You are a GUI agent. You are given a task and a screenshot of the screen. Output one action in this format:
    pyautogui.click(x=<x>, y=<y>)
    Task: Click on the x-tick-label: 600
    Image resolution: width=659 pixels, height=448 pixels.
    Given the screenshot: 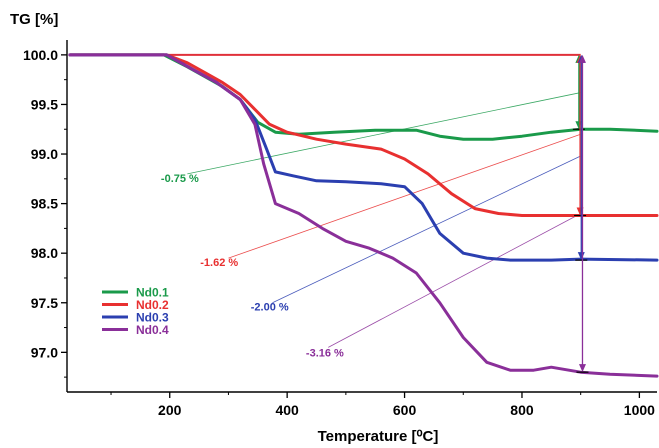 What is the action you would take?
    pyautogui.click(x=405, y=410)
    